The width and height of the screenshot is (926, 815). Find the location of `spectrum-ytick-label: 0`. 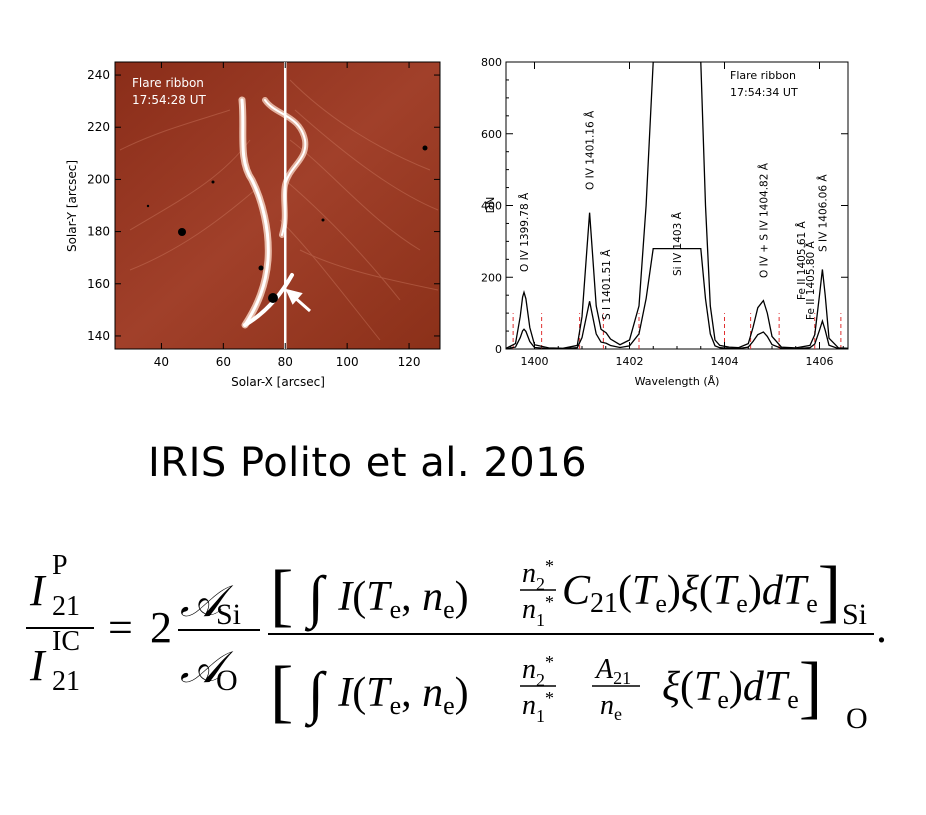

spectrum-ytick-label: 0 is located at coordinates (498, 349).